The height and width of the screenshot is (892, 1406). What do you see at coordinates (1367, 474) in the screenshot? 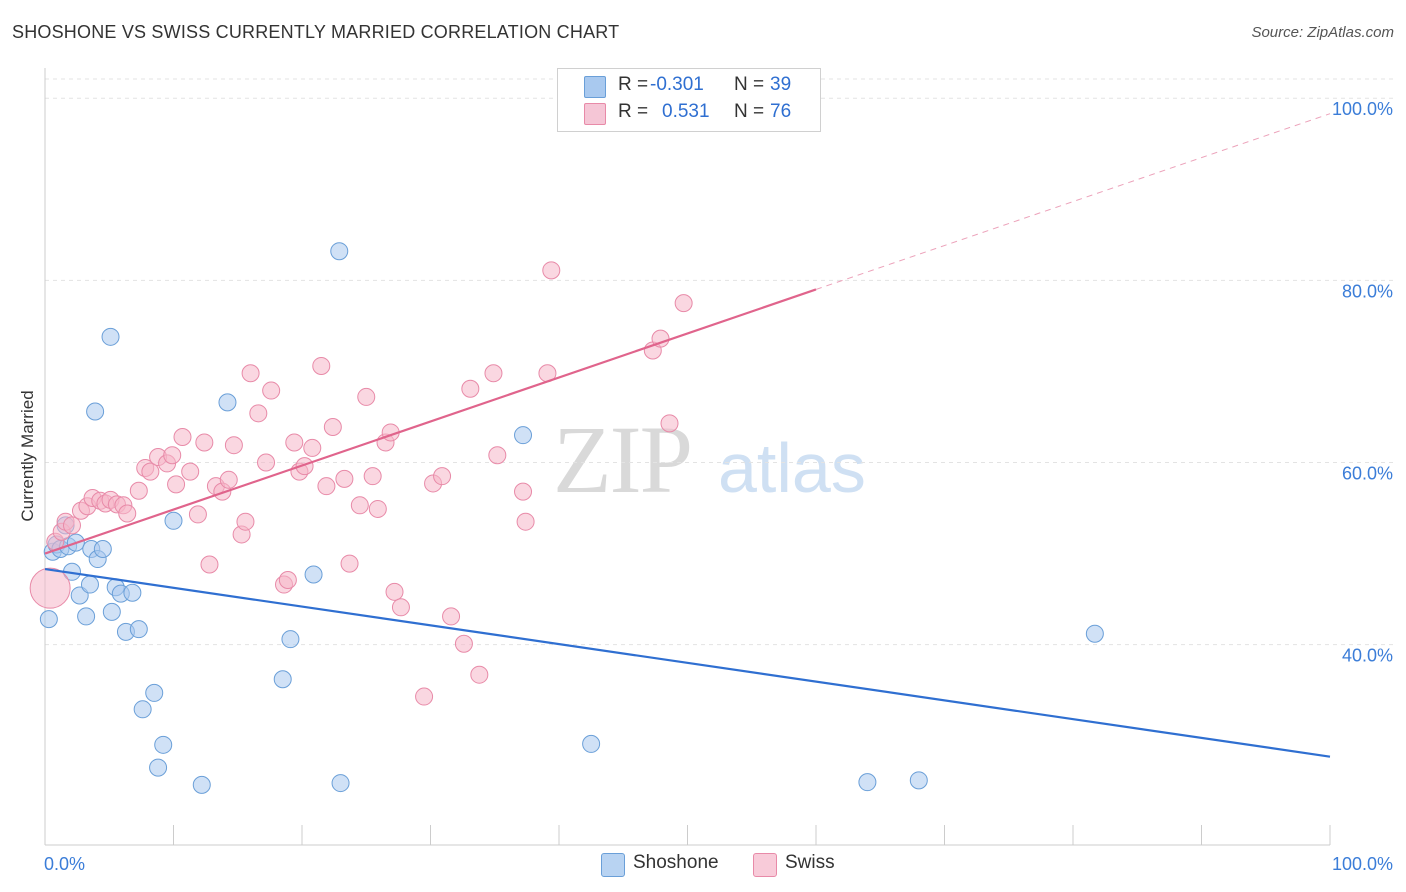
I see `y-tick-label: 60.0%` at bounding box center [1367, 474].